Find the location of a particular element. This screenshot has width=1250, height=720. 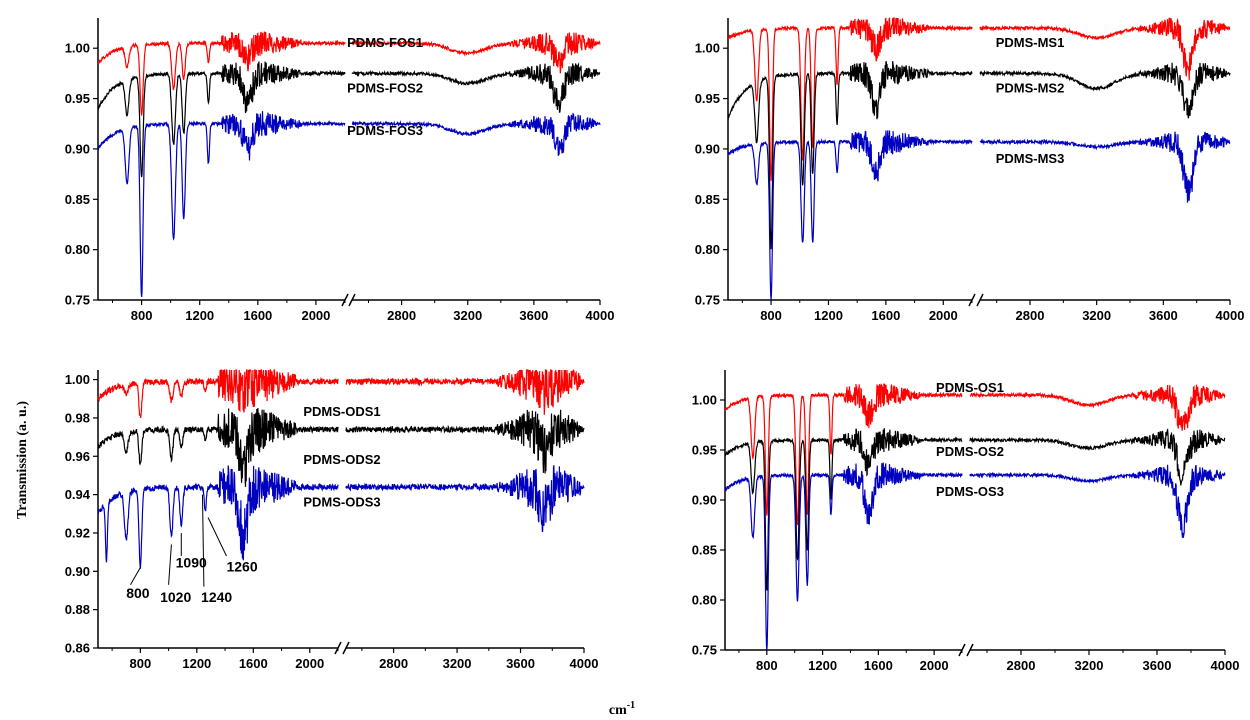

series-line-pdms-os2 is located at coordinates (1097, 457).